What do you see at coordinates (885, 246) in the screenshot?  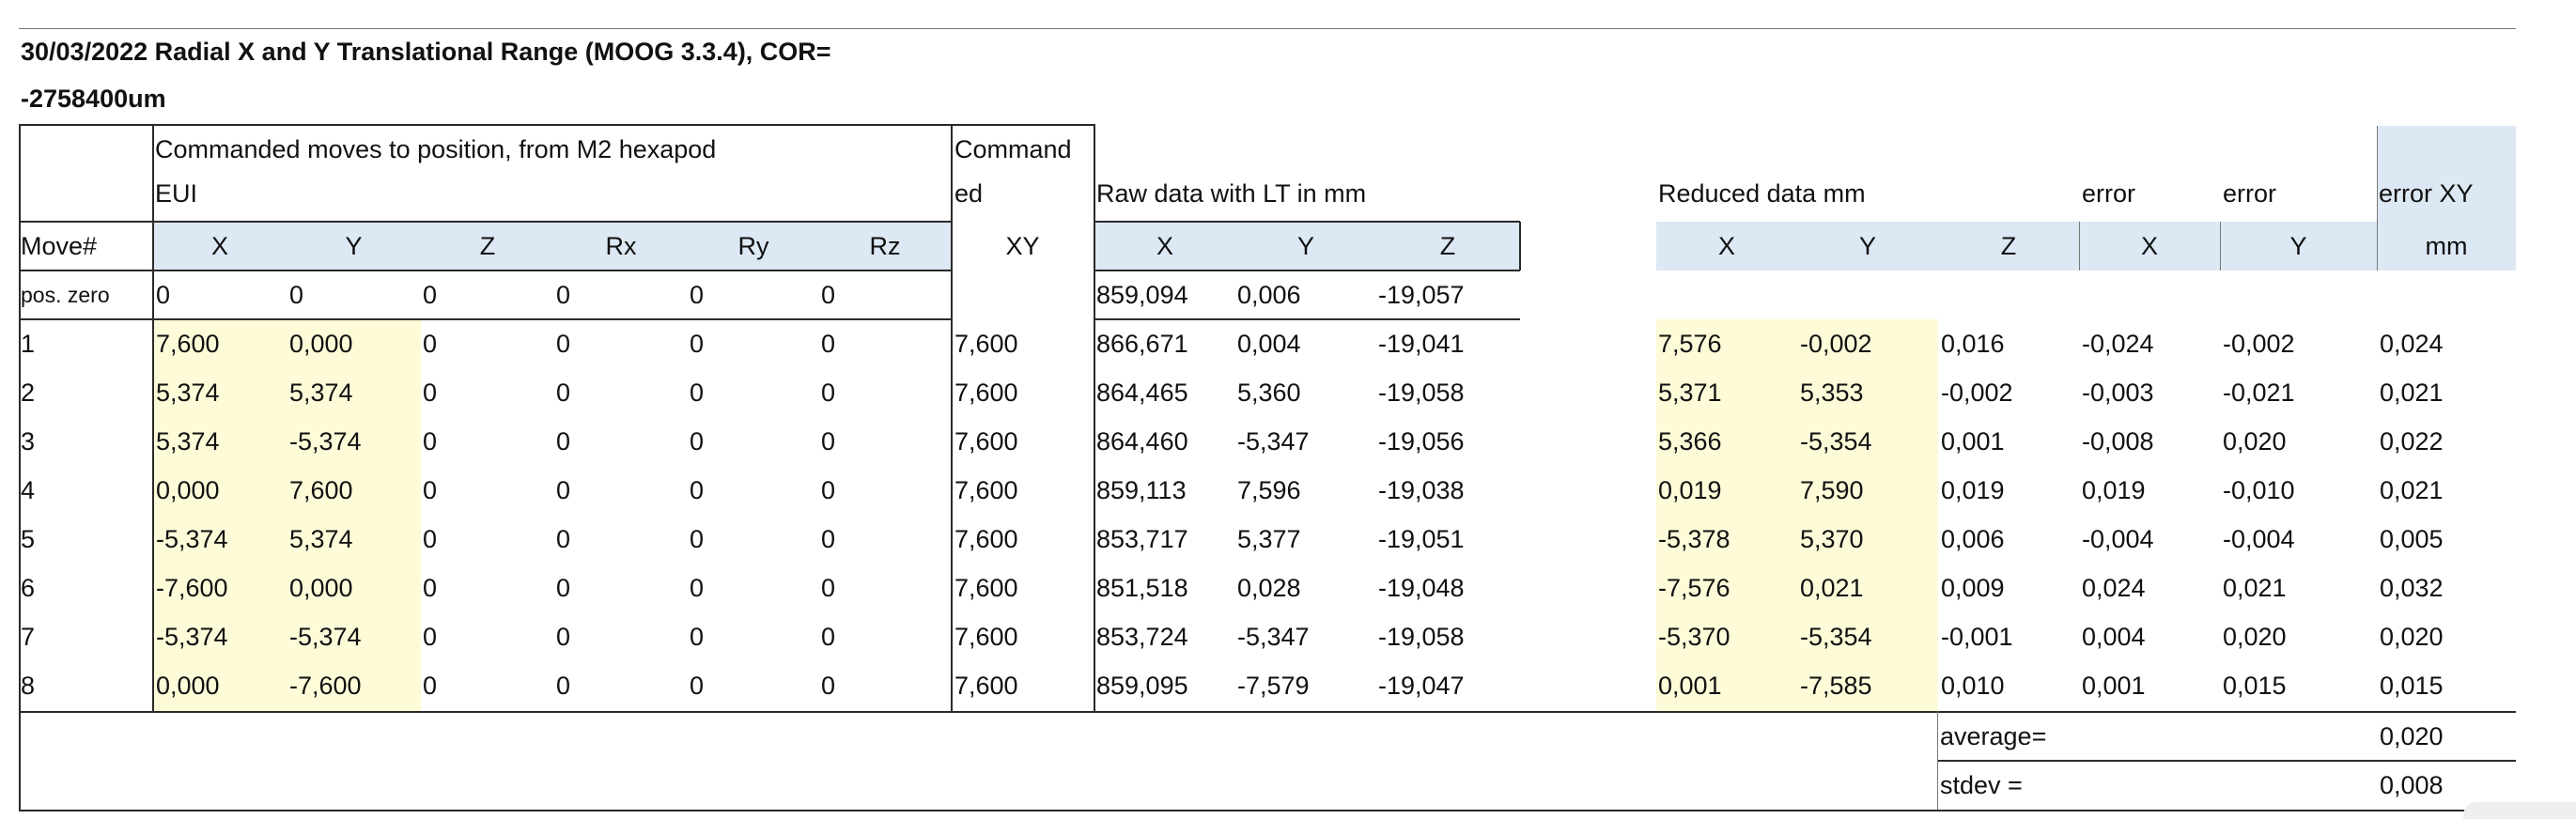 I see `header-cmd-rz: Rz` at bounding box center [885, 246].